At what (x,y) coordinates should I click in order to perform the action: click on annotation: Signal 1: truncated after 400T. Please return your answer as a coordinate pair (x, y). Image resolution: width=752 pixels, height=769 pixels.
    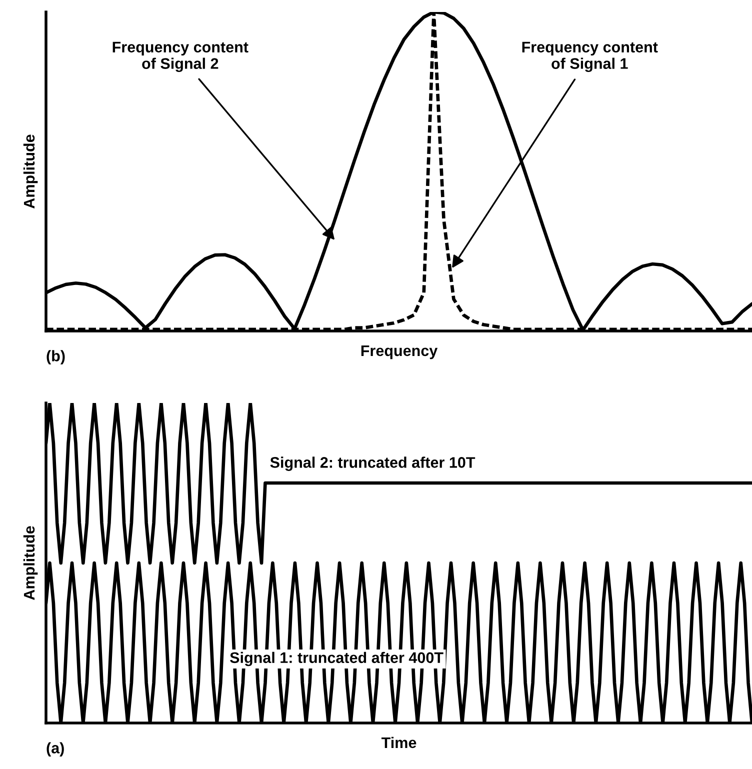
    Looking at the image, I should click on (337, 659).